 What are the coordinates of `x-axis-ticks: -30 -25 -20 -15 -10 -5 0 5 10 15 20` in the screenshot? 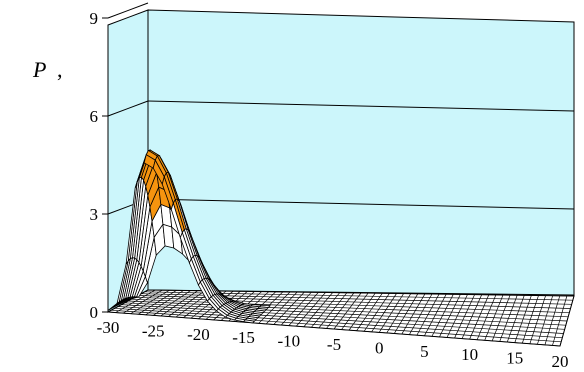 It's located at (333, 344).